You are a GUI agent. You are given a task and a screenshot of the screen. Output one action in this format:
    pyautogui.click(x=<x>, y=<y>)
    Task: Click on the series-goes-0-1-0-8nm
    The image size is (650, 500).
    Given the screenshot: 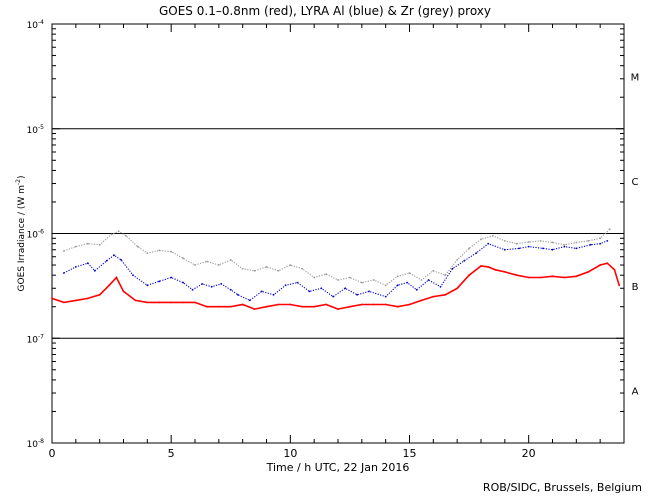 What is the action you would take?
    pyautogui.click(x=336, y=286)
    